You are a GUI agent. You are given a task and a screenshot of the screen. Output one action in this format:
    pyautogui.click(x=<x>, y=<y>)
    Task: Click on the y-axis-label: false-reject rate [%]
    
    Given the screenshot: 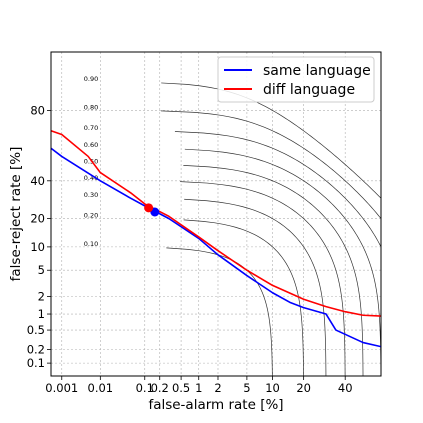 What is the action you would take?
    pyautogui.click(x=16, y=214)
    